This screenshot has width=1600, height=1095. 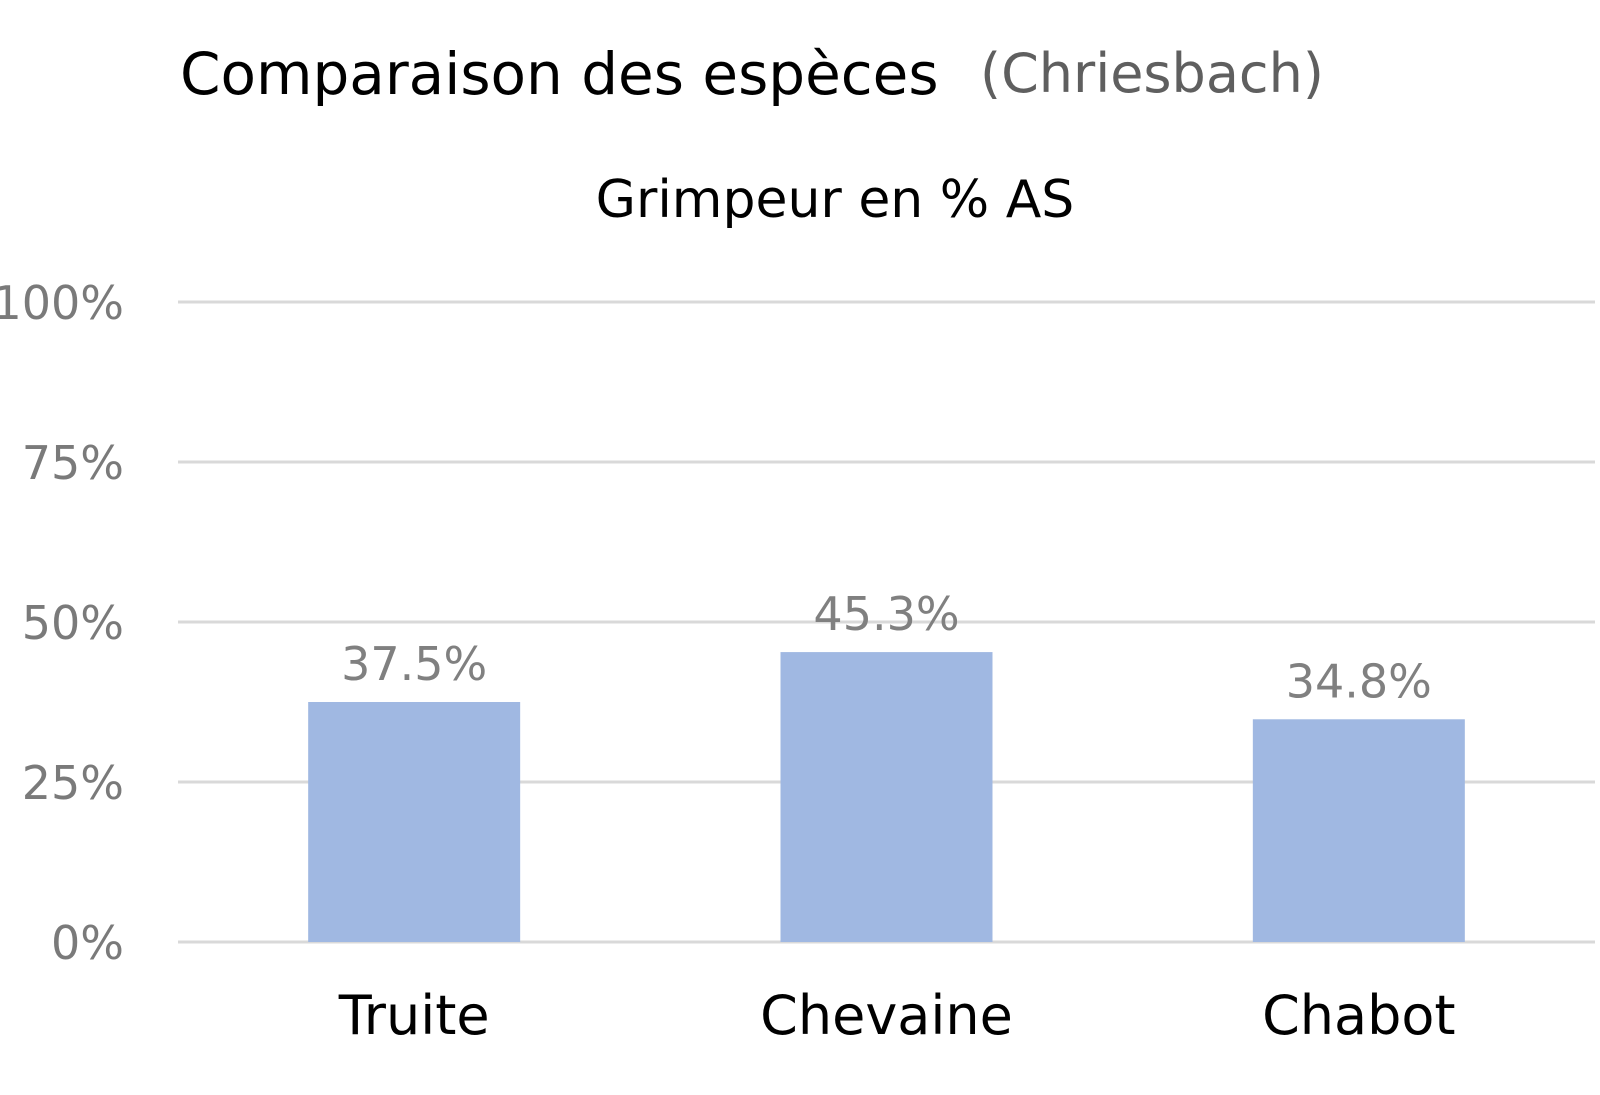 I want to click on category-label: Truite, so click(x=414, y=1015).